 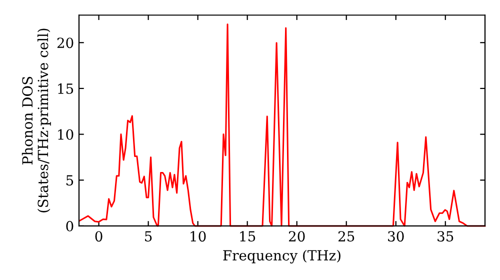 What do you see at coordinates (36, 120) in the screenshot?
I see `y-axis-title: Phonon DOS (States/THz·primitive cell)` at bounding box center [36, 120].